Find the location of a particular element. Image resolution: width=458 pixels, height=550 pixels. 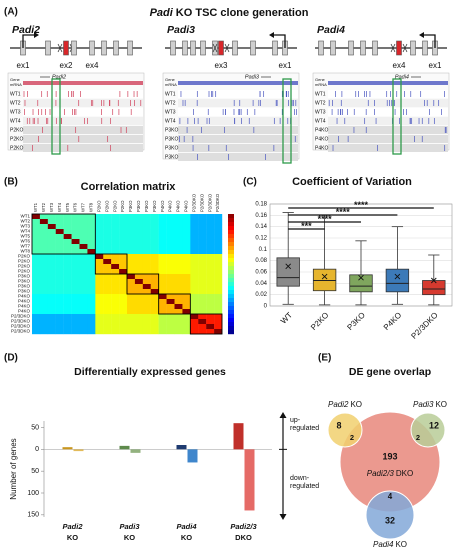

y-tick-label: 0.04 is located at coordinates (261, 284).